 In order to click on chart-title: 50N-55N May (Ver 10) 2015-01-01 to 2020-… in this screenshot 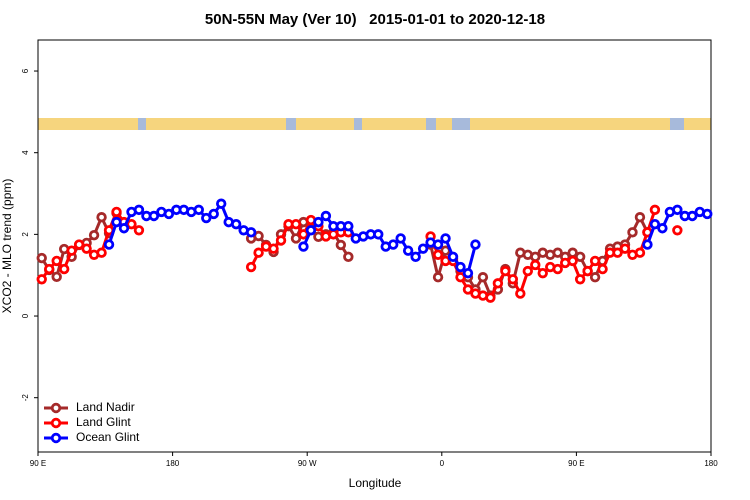, I will do `click(375, 19)`.